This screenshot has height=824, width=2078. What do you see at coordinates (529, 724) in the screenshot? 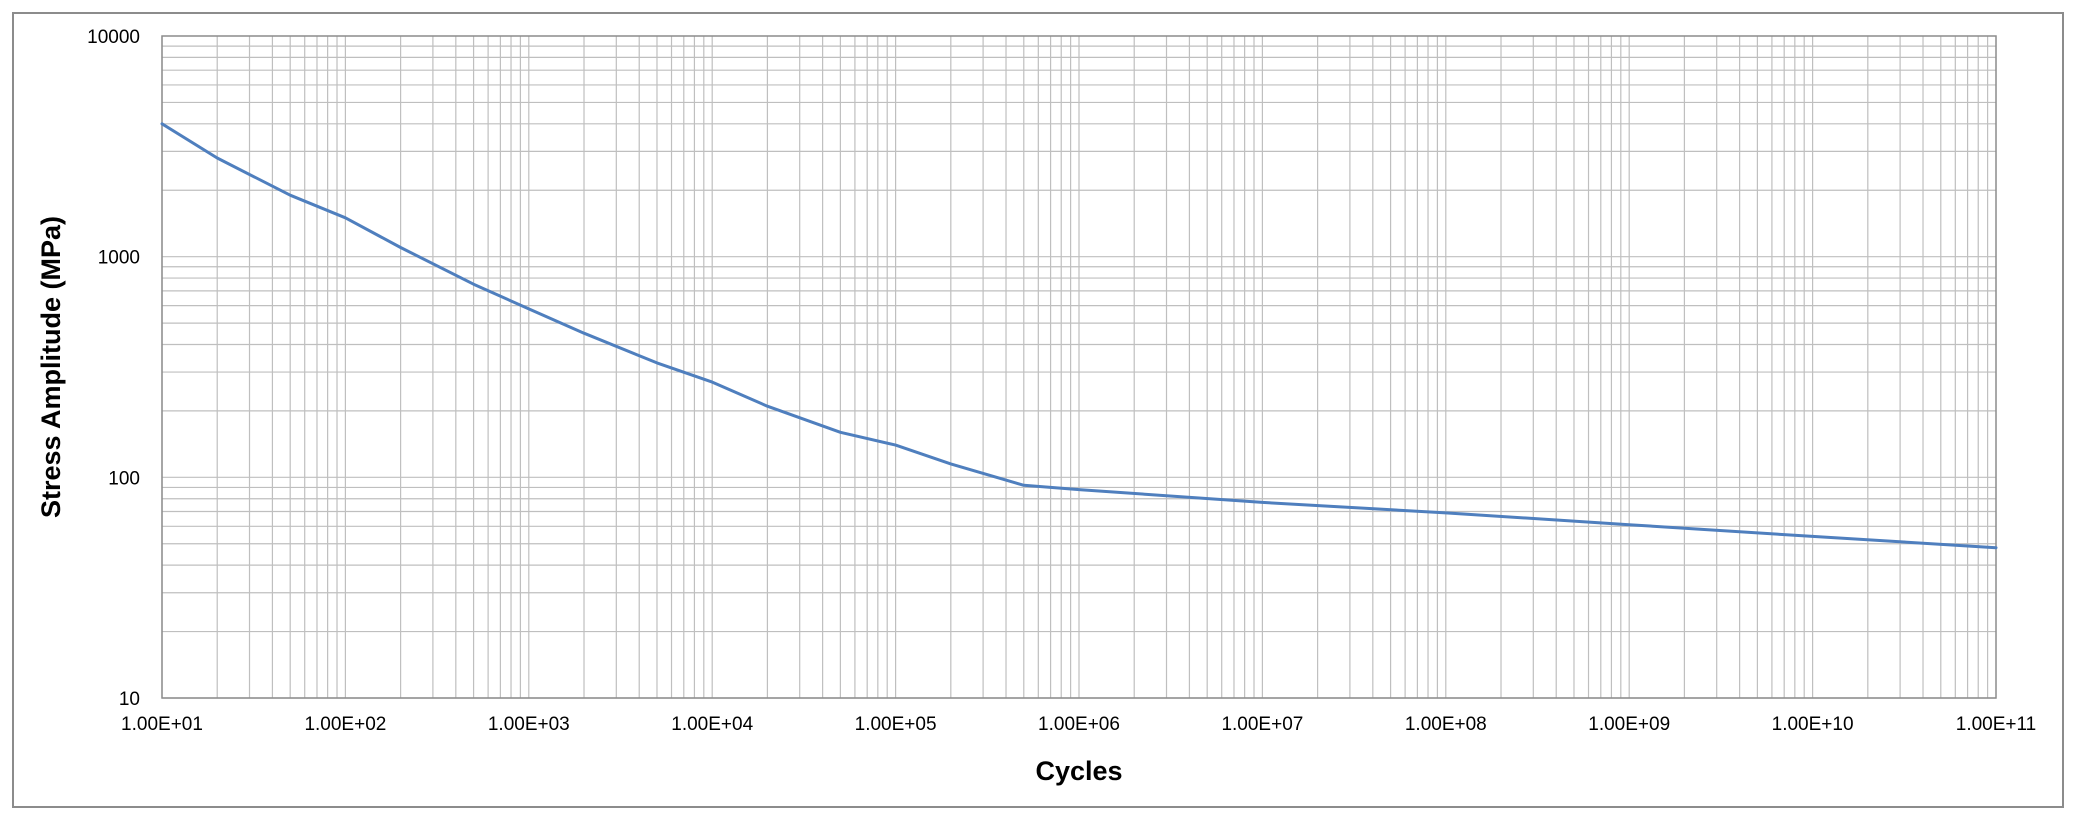
I see `x-tick-label: 1.00E+03` at bounding box center [529, 724].